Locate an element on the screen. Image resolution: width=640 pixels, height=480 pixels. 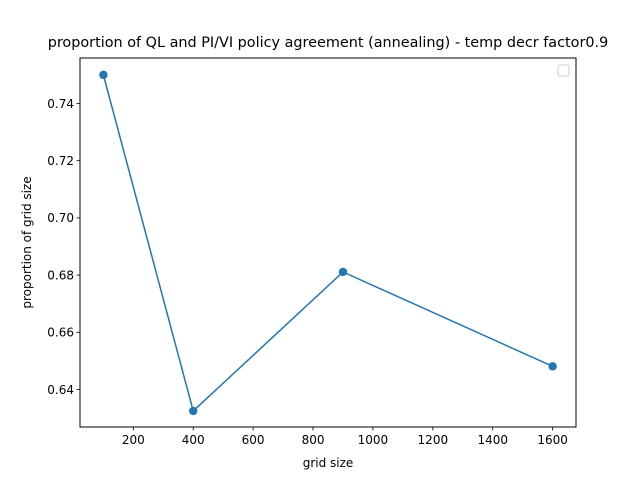
y-tick-label: 0.64 is located at coordinates (60, 390).